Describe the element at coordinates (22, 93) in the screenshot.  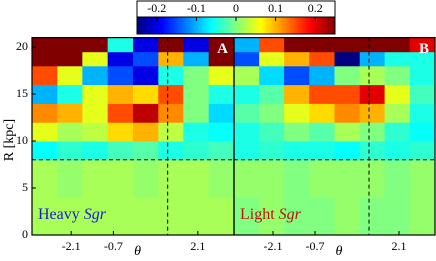
I see `y-tick-label: 15` at that location.